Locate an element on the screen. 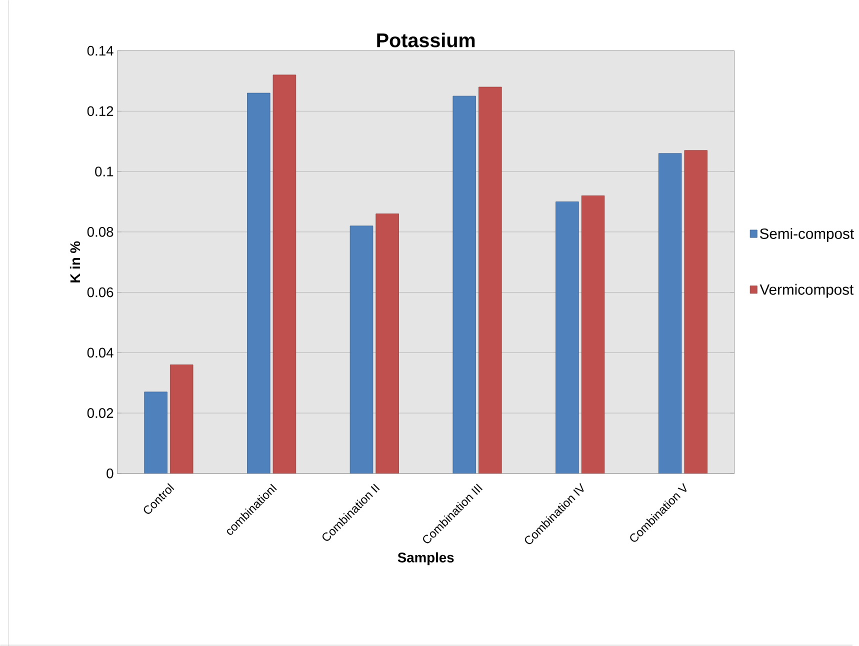 The width and height of the screenshot is (859, 646). x-axis-title: Samples is located at coordinates (426, 559).